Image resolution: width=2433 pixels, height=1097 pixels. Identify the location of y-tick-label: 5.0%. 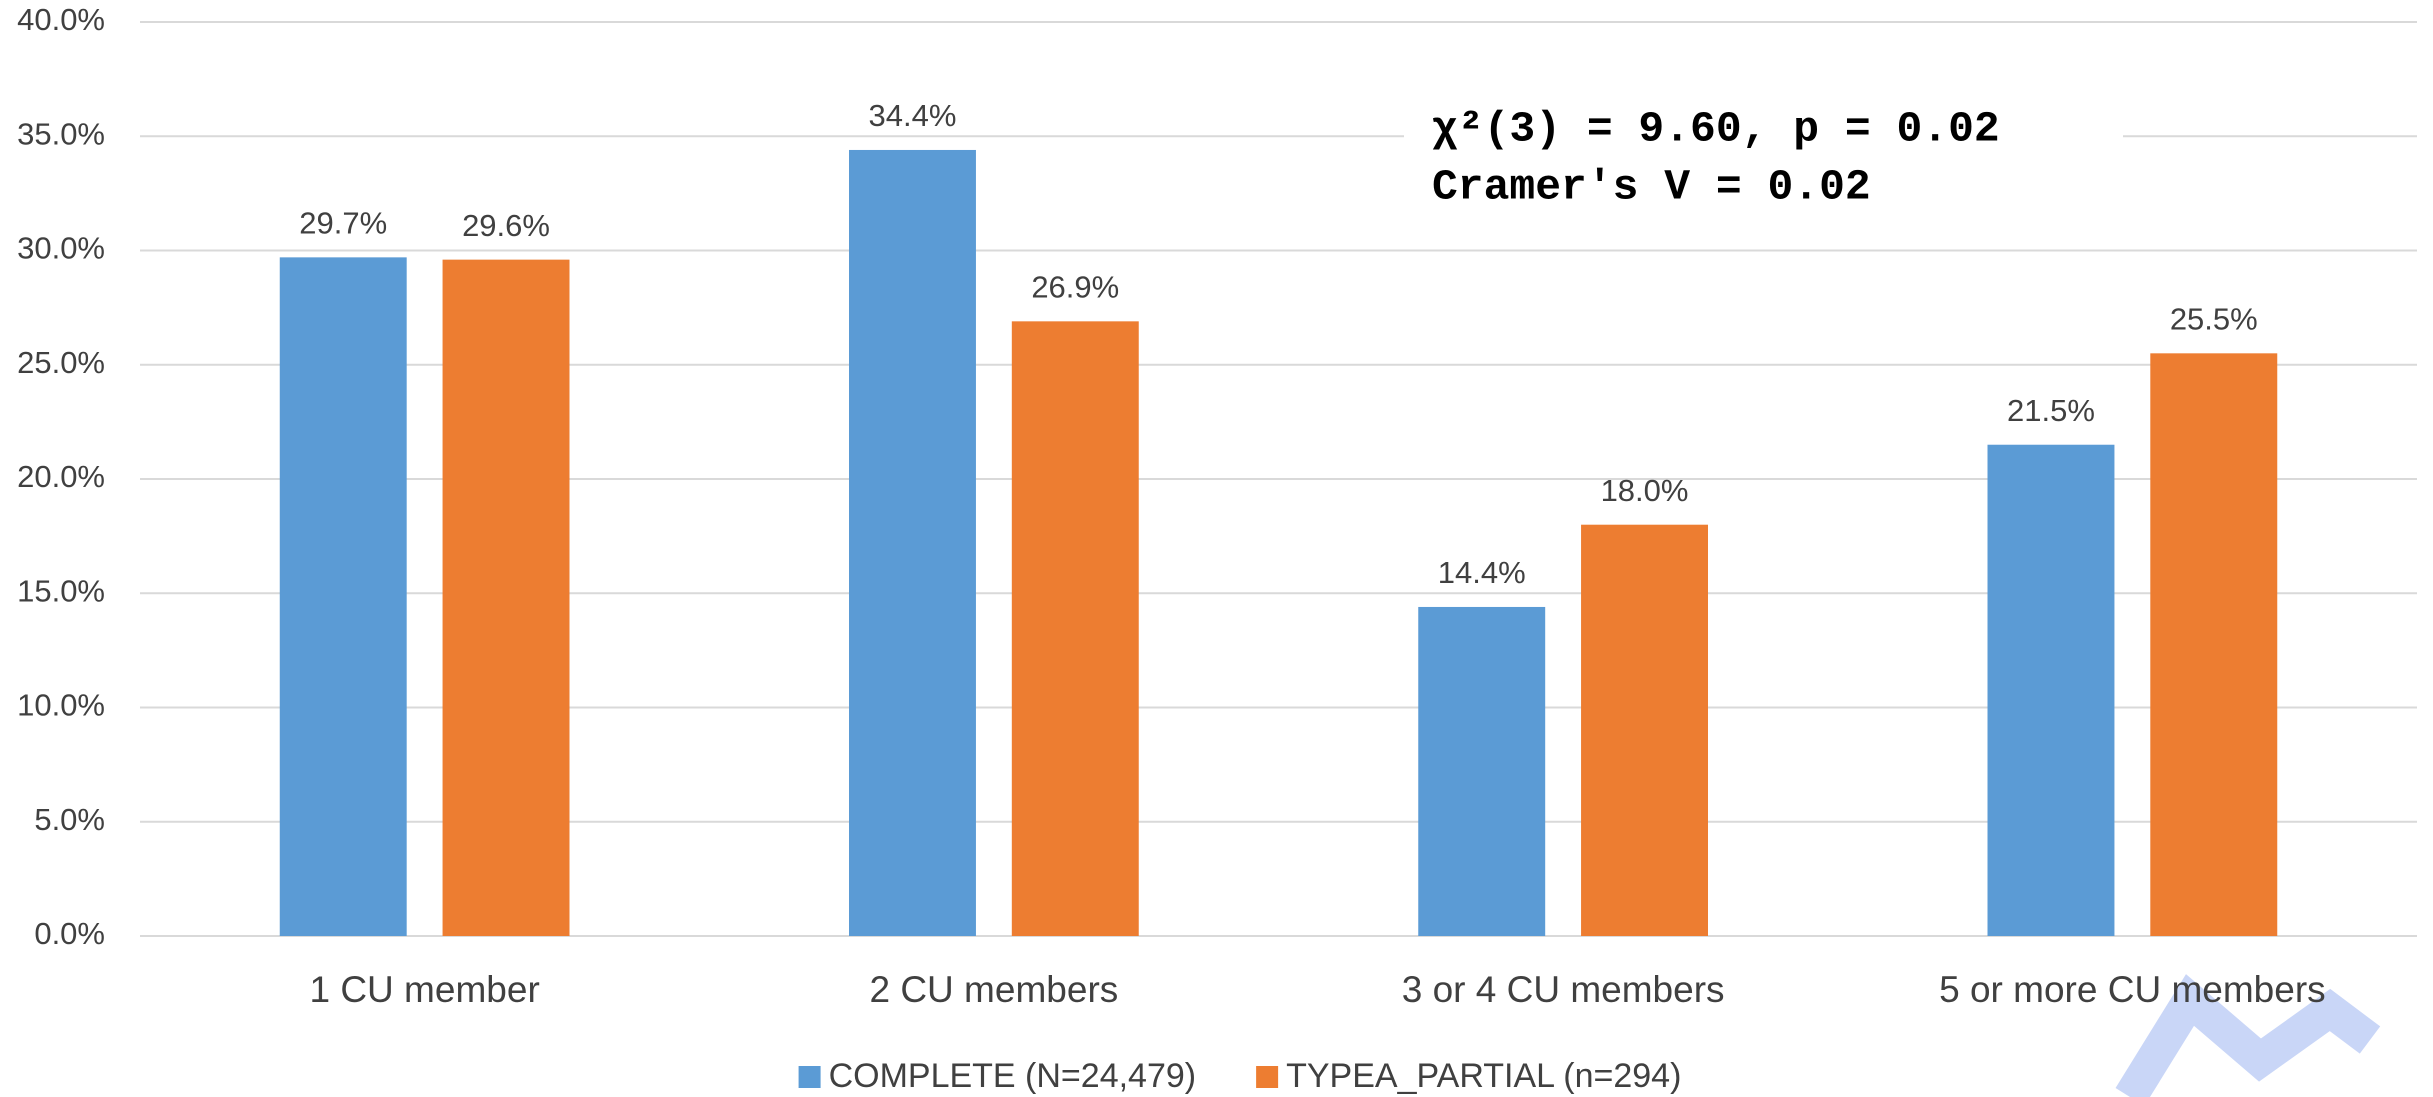
(69, 819).